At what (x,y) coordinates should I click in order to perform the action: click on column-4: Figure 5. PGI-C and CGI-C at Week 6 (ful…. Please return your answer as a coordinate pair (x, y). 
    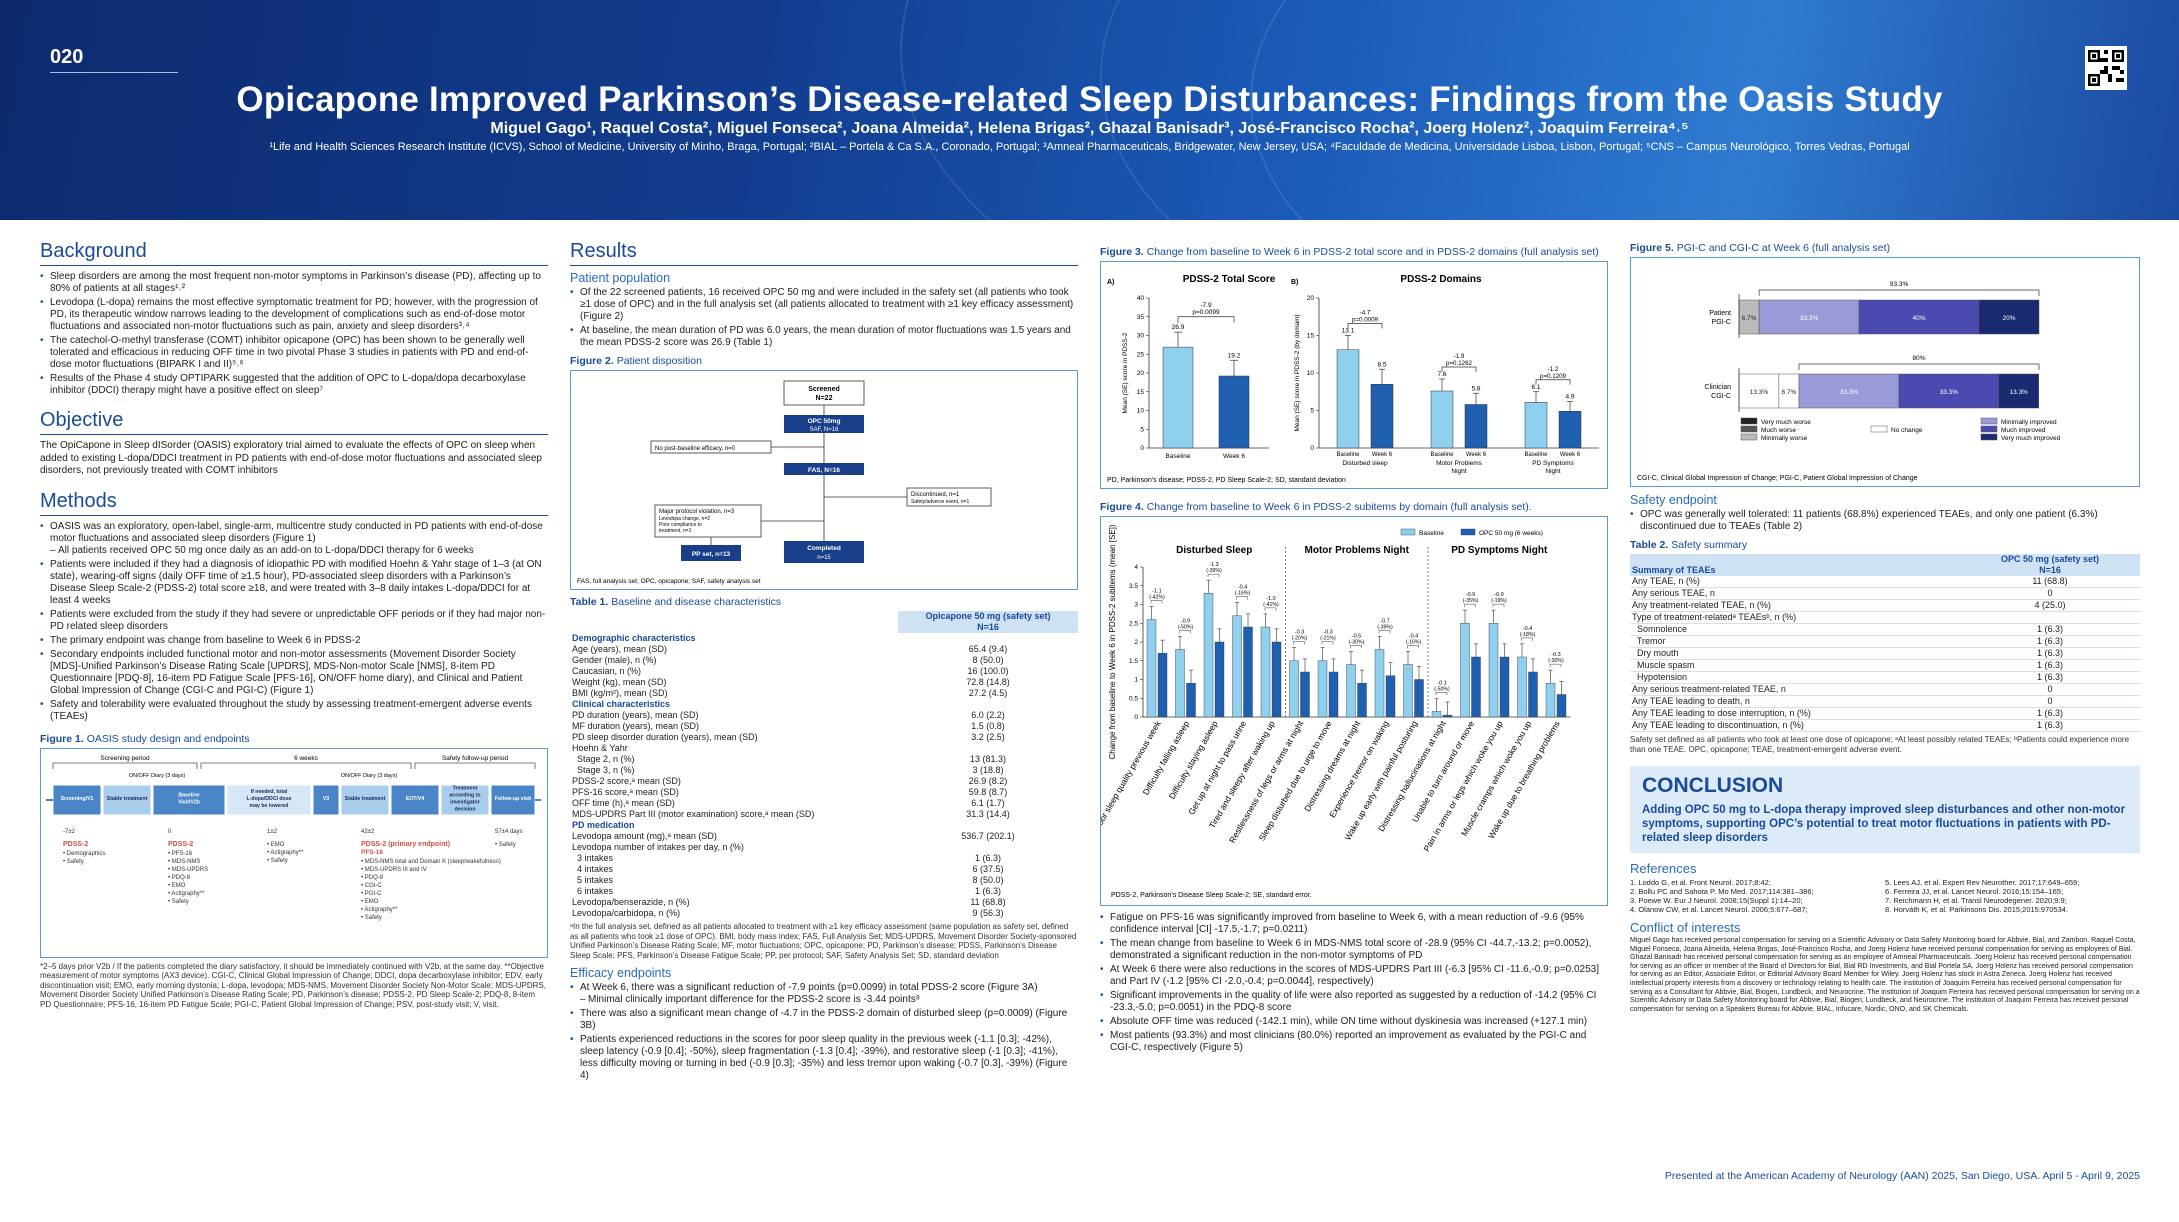
    Looking at the image, I should click on (1885, 627).